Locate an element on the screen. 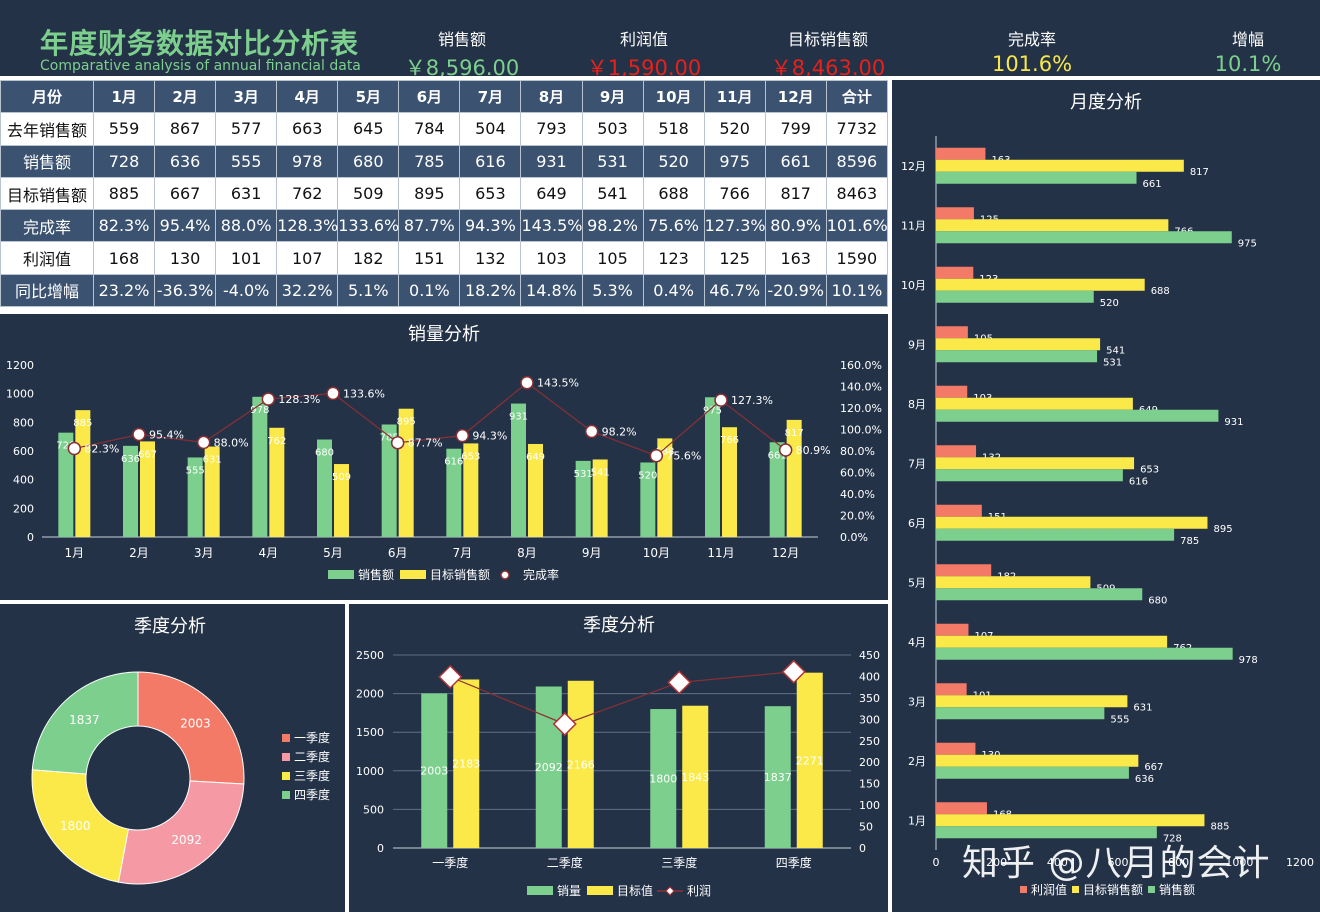 The width and height of the screenshot is (1320, 912). x-tick-label: 600 is located at coordinates (1118, 862).